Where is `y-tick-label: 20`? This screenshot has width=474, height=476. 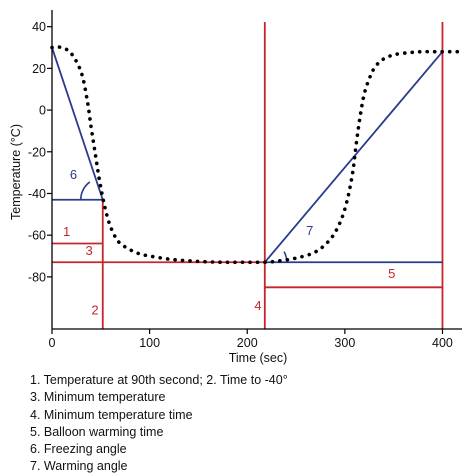 y-tick-label: 20 is located at coordinates (39, 69).